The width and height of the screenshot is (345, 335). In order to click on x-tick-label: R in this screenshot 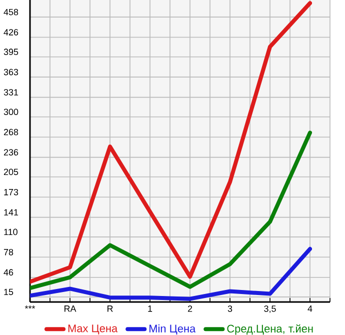, I will do `click(110, 309)`.